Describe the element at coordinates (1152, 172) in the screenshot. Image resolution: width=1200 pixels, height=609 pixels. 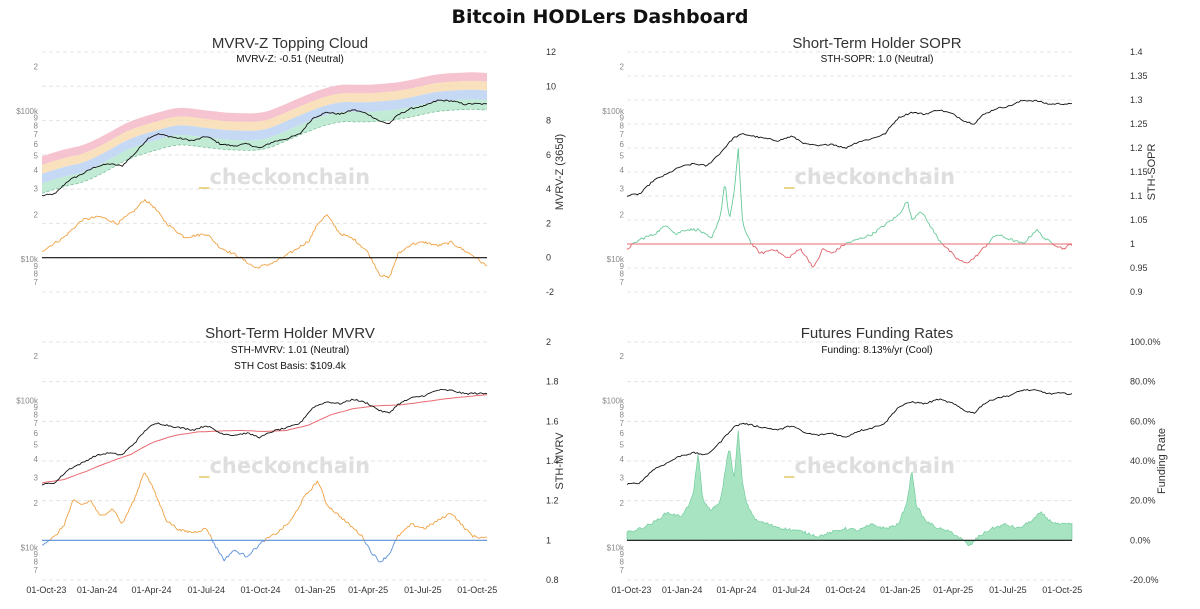
I see `right-axis-label: STH-SOPR` at that location.